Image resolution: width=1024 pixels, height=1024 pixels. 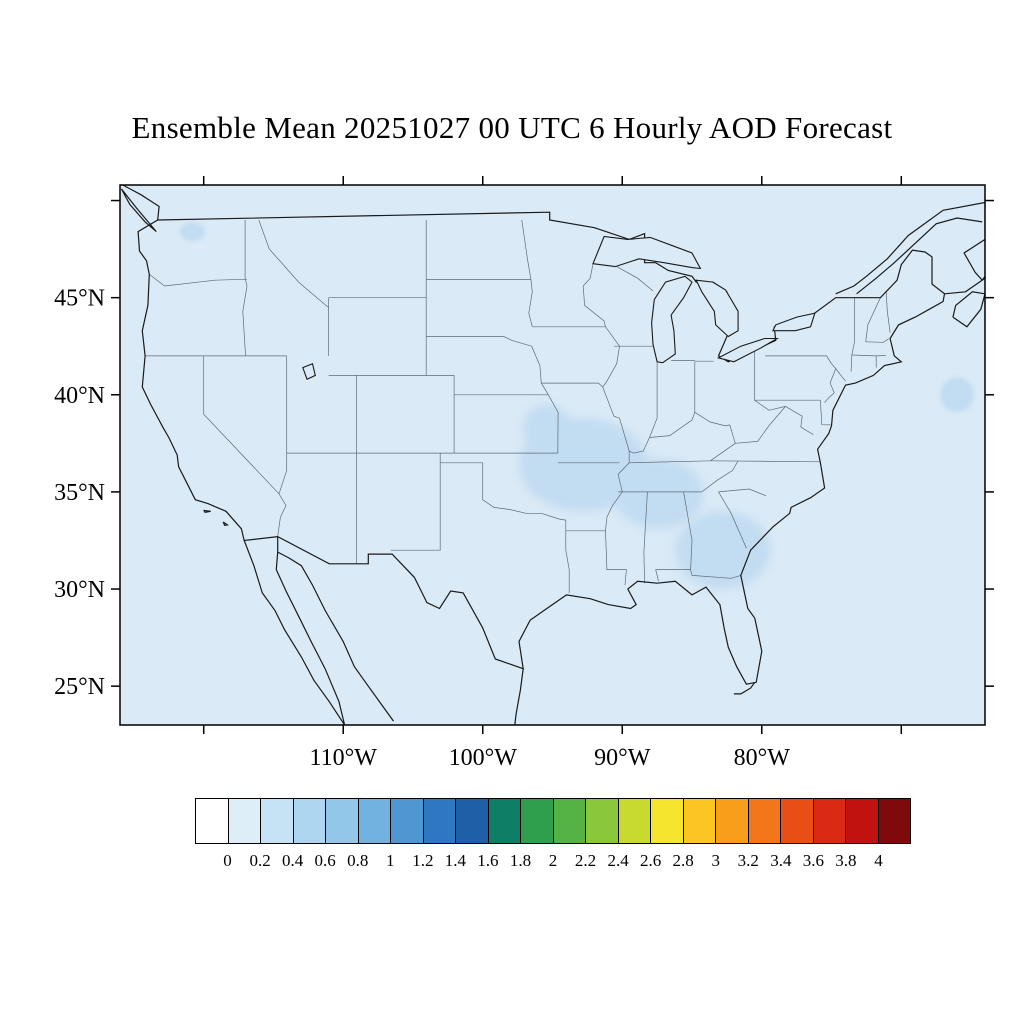 What do you see at coordinates (553, 860) in the screenshot?
I see `colorbar-tick-label: 2` at bounding box center [553, 860].